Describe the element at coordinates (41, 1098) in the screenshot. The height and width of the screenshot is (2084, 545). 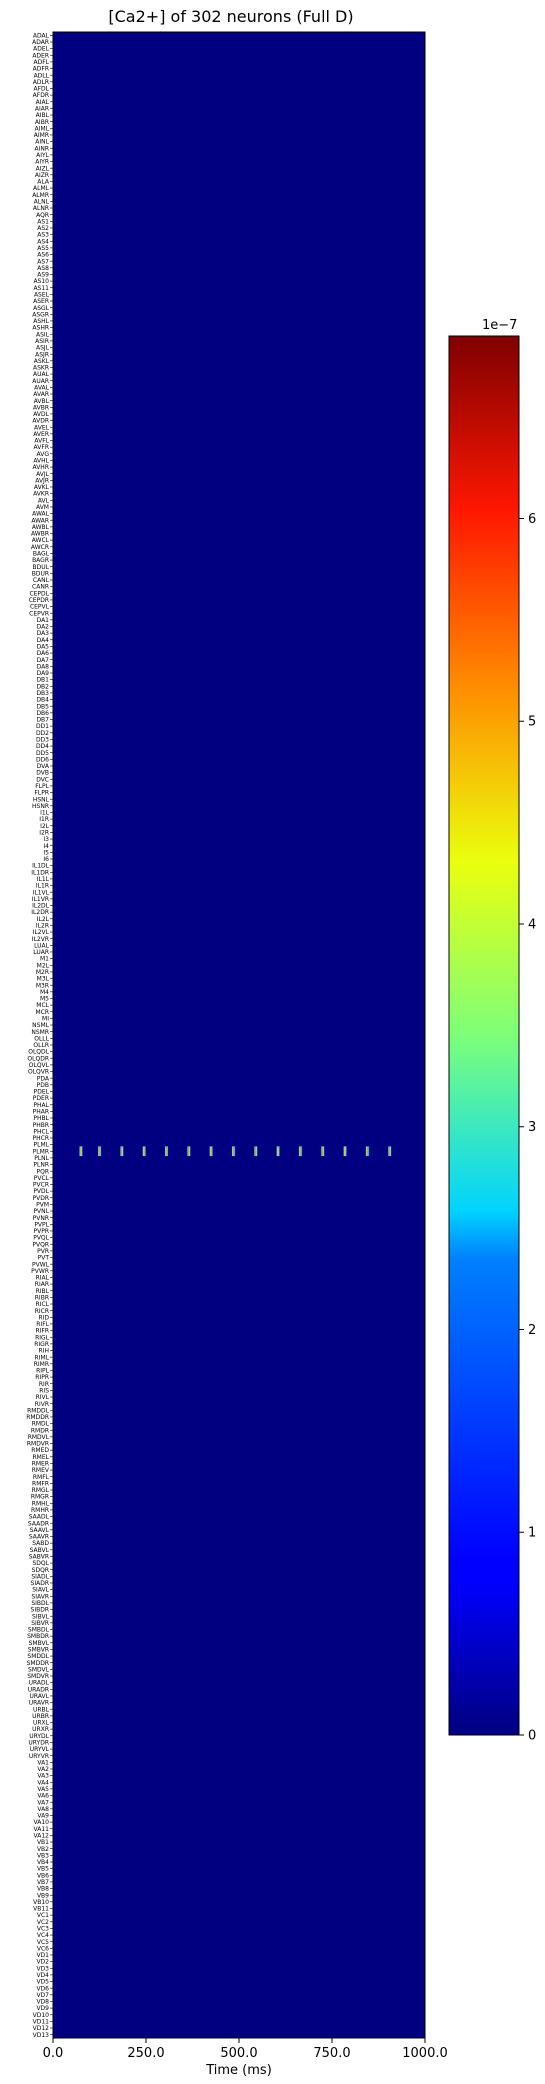
I see `y-tick-label: PDER` at that location.